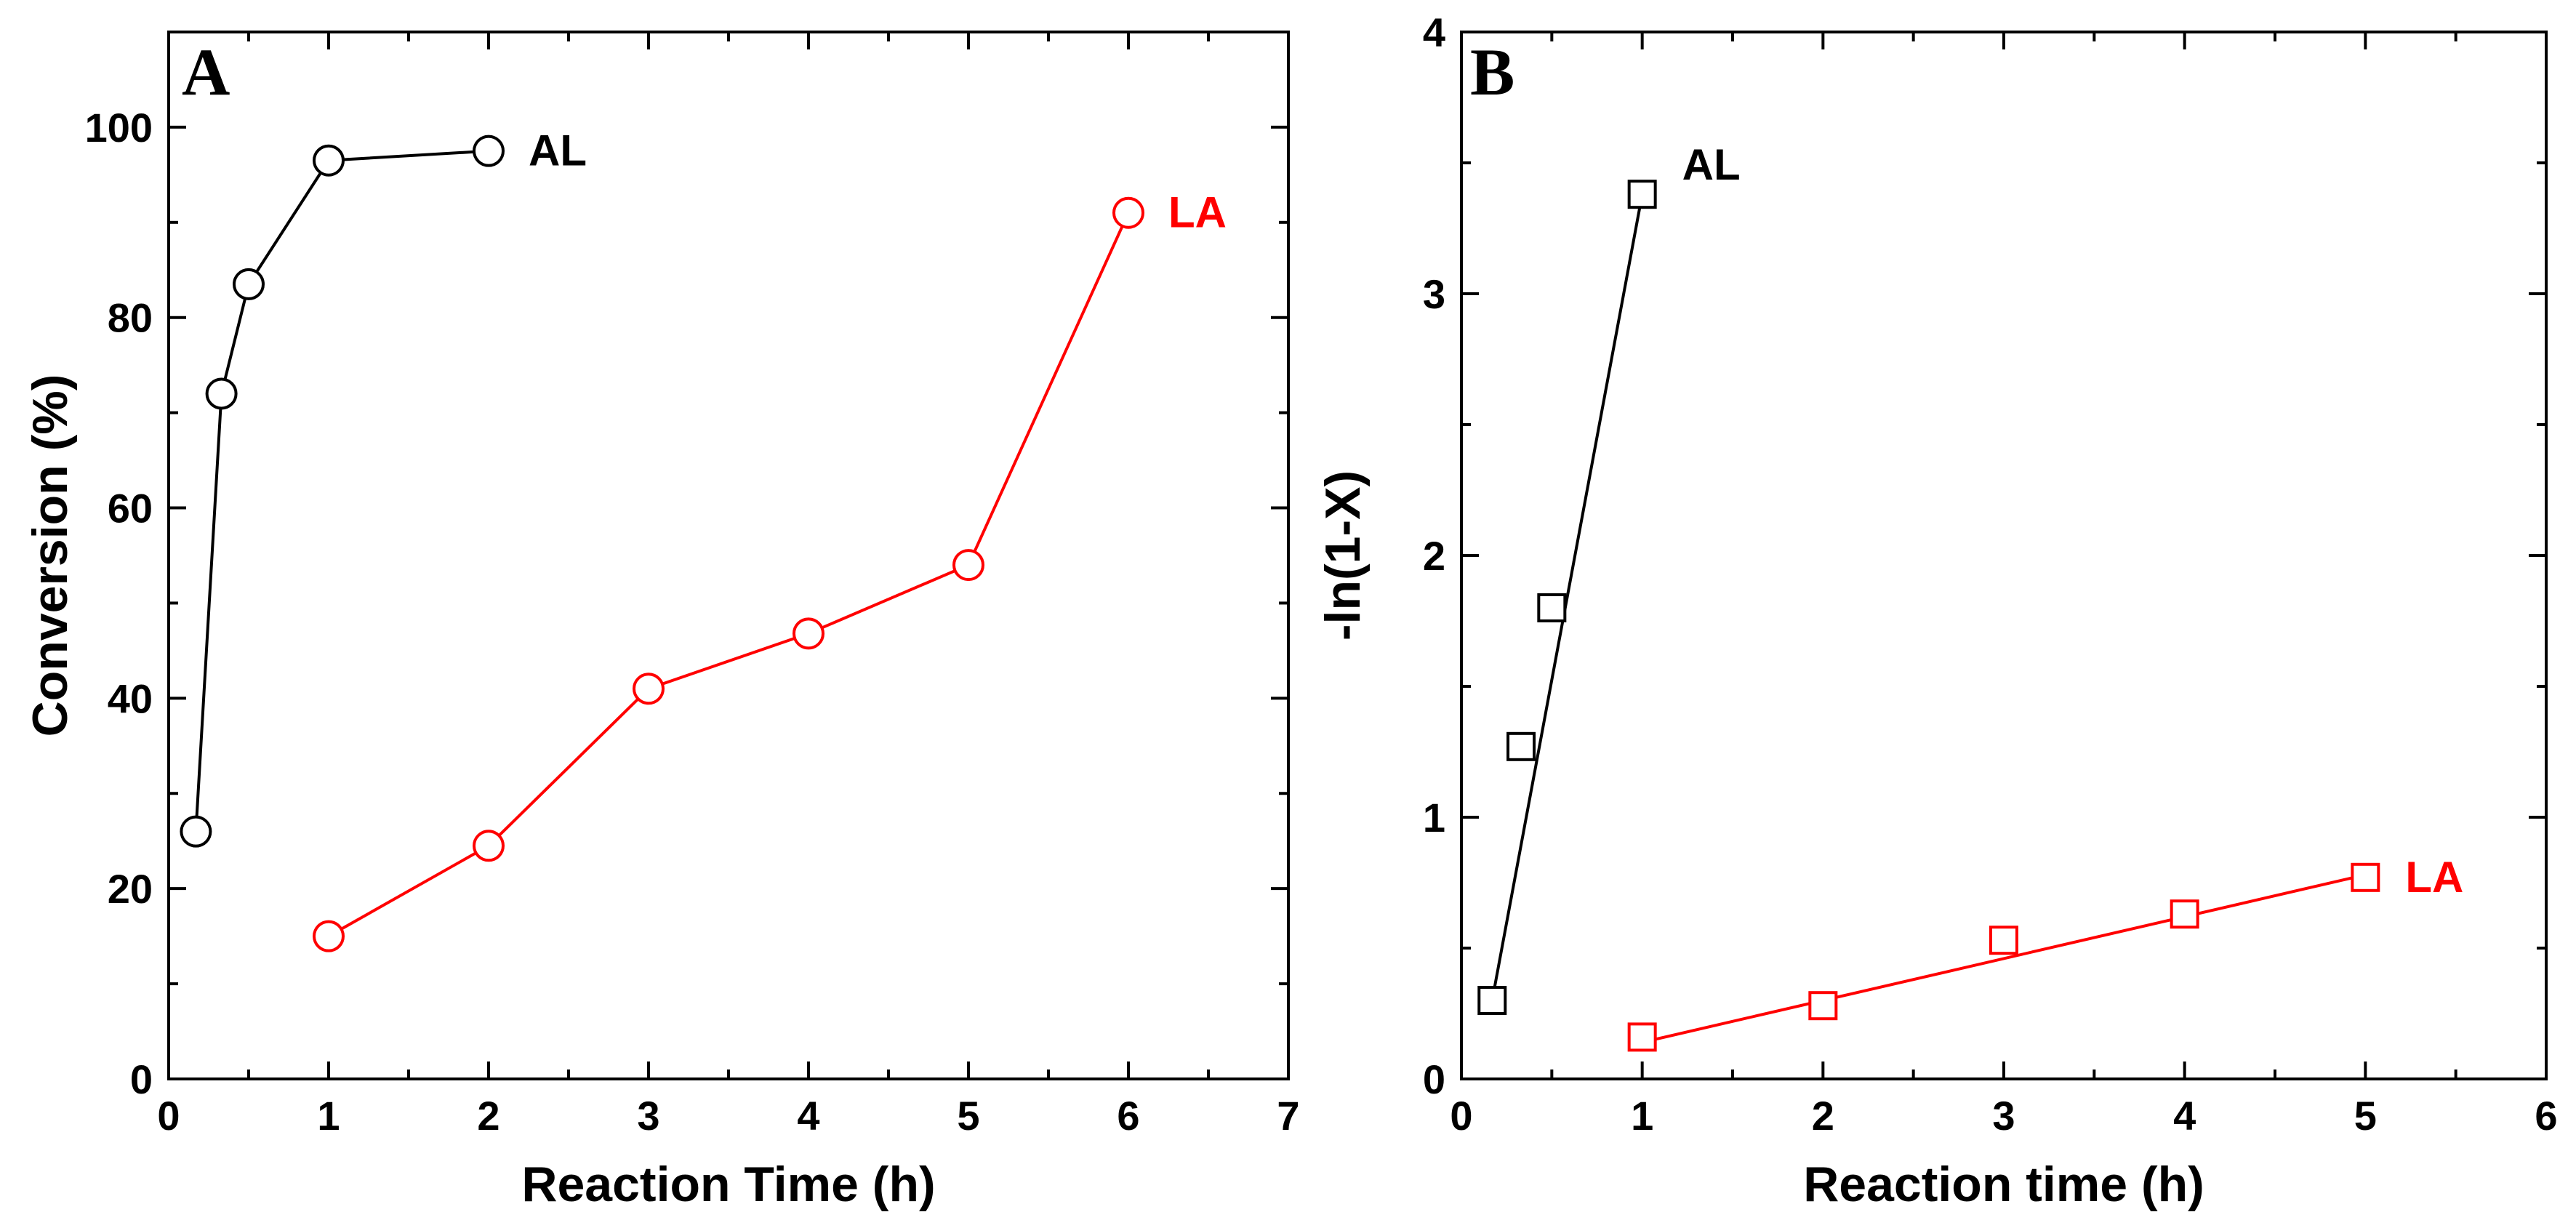 This screenshot has width=2576, height=1228. I want to click on panel-label: B, so click(1492, 72).